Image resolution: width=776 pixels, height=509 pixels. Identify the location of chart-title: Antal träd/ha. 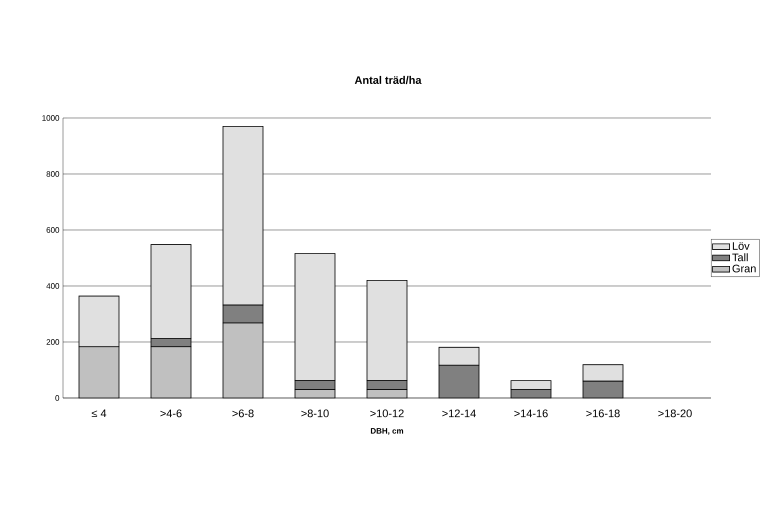
(388, 80).